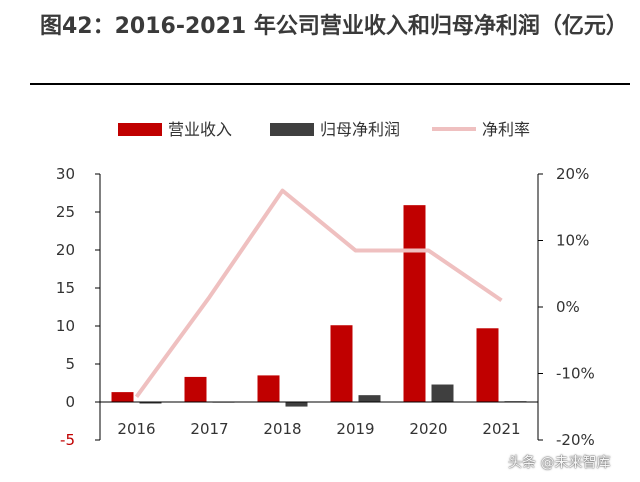 This screenshot has width=640, height=482. What do you see at coordinates (369, 398) in the screenshot?
I see `profit-bar-2019` at bounding box center [369, 398].